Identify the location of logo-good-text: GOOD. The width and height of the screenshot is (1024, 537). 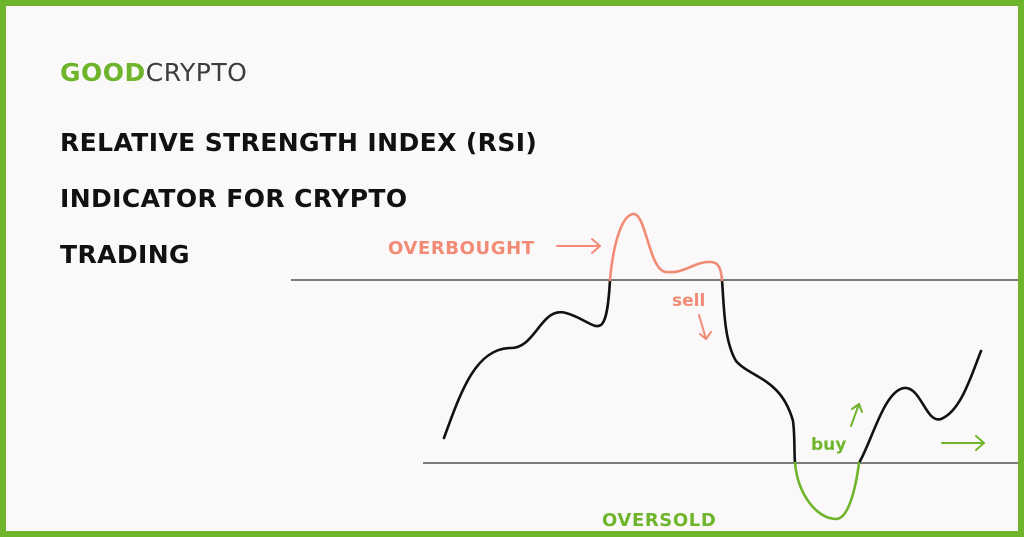
(103, 72).